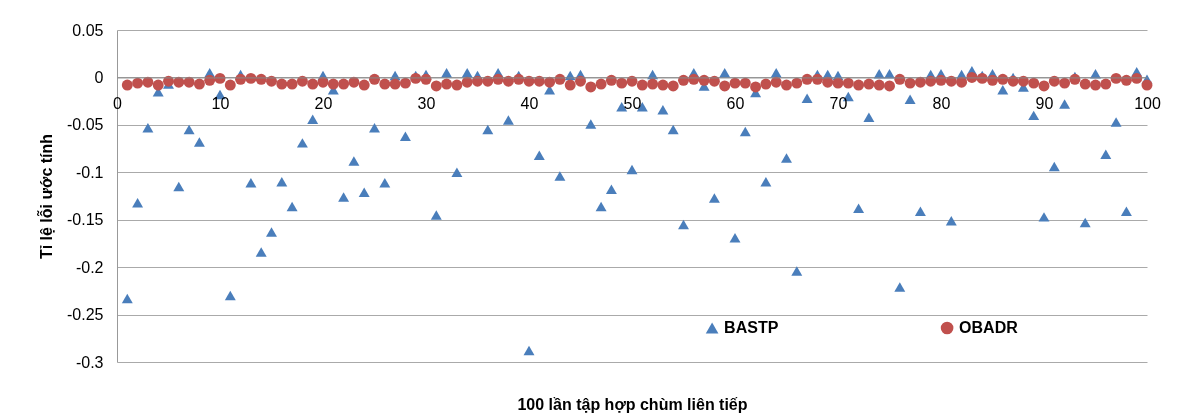  I want to click on x-tick-label: 80, so click(941, 103).